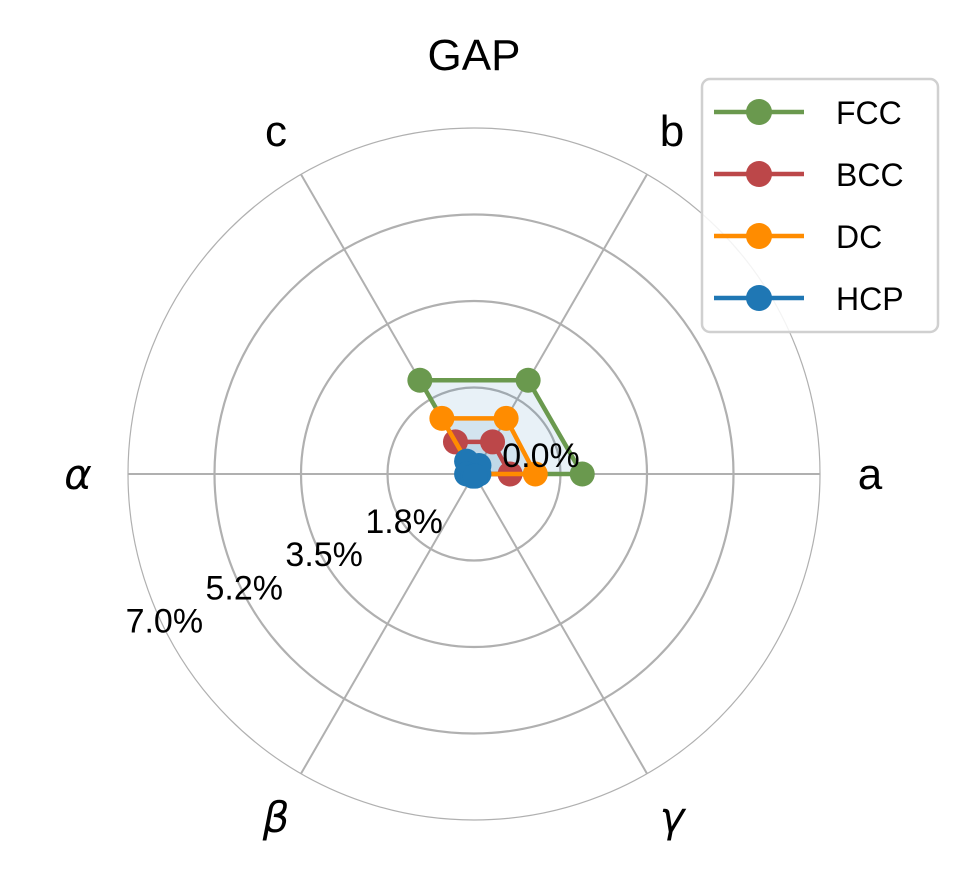 This screenshot has height=885, width=968. What do you see at coordinates (798, 237) in the screenshot?
I see `legend-item-dc: DC` at bounding box center [798, 237].